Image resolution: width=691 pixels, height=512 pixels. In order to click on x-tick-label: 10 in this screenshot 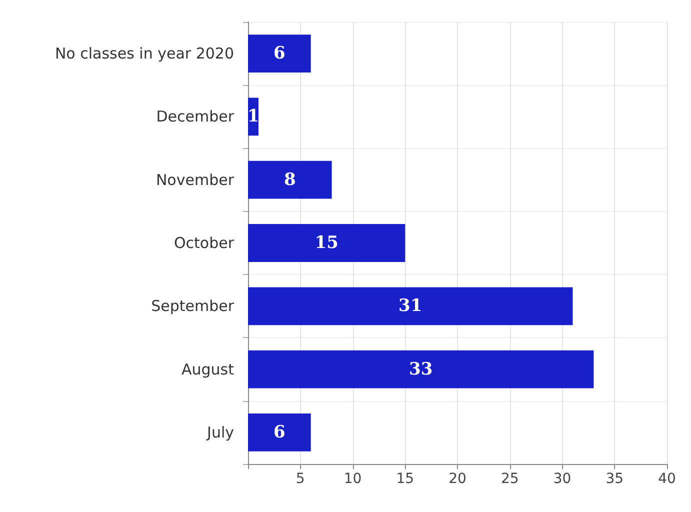, I will do `click(353, 479)`.